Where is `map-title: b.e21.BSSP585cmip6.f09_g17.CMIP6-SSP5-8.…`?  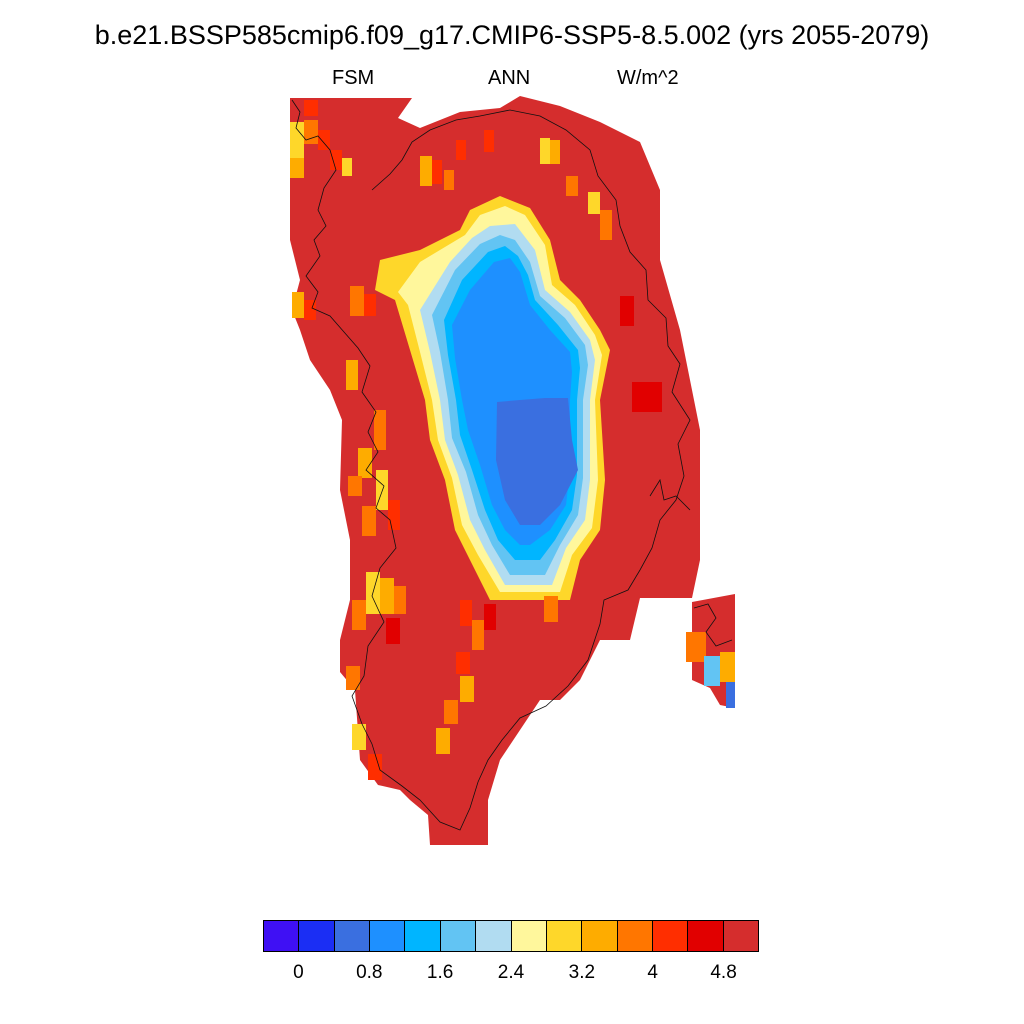 map-title: b.e21.BSSP585cmip6.f09_g17.CMIP6-SSP5-8.… is located at coordinates (512, 35).